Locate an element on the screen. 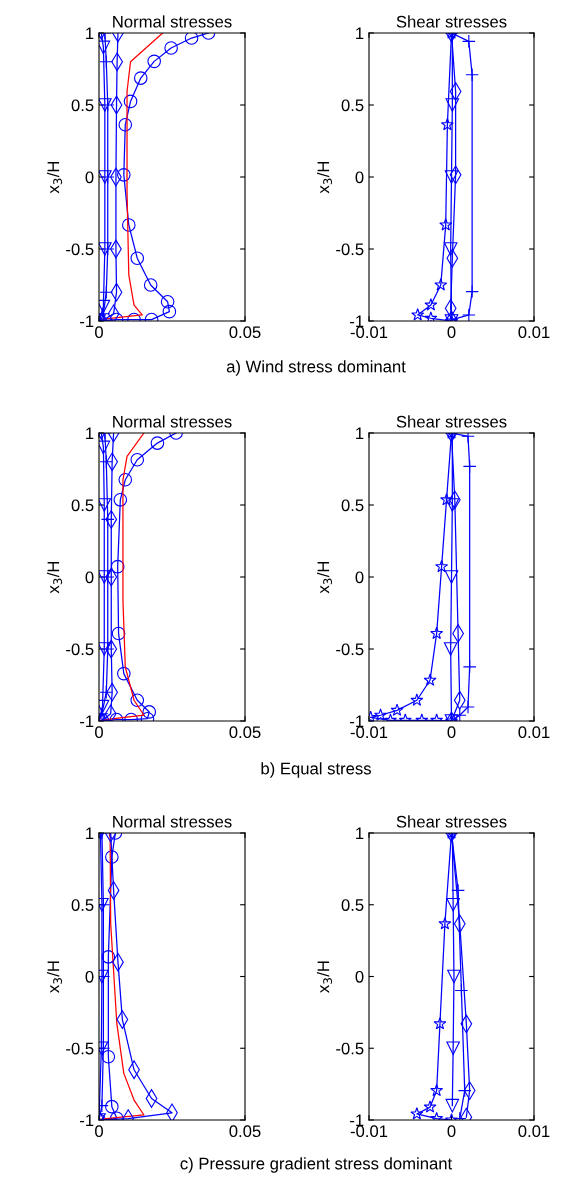 This screenshot has height=1181, width=566. text: b) Equal stress is located at coordinates (316, 770).